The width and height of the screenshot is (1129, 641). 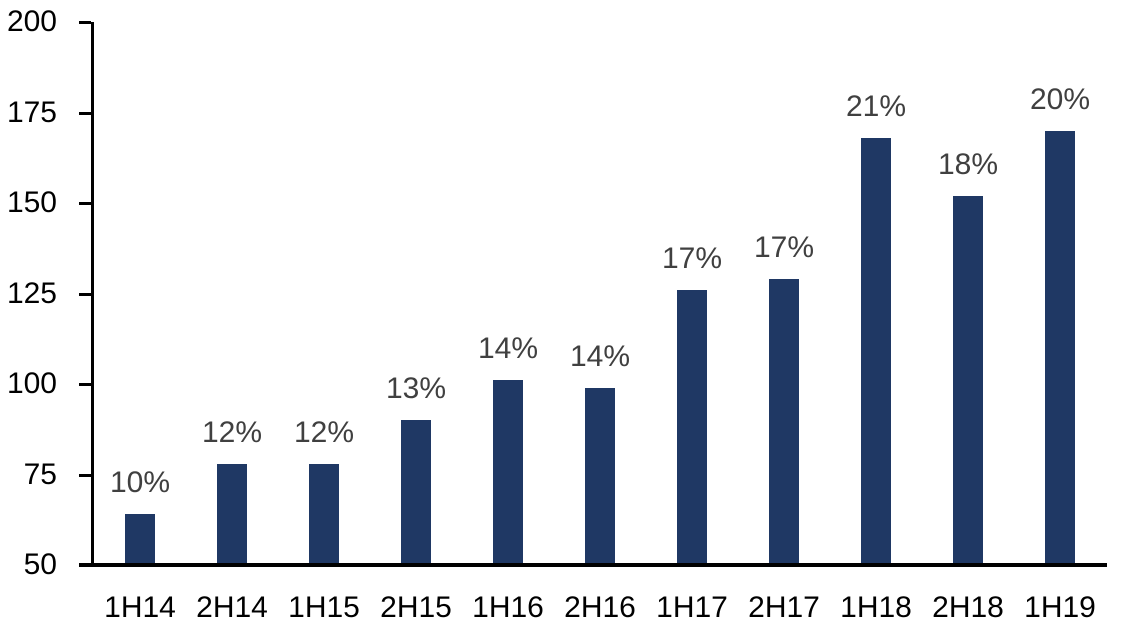 What do you see at coordinates (508, 607) in the screenshot?
I see `x-axis-category-label: 1H16` at bounding box center [508, 607].